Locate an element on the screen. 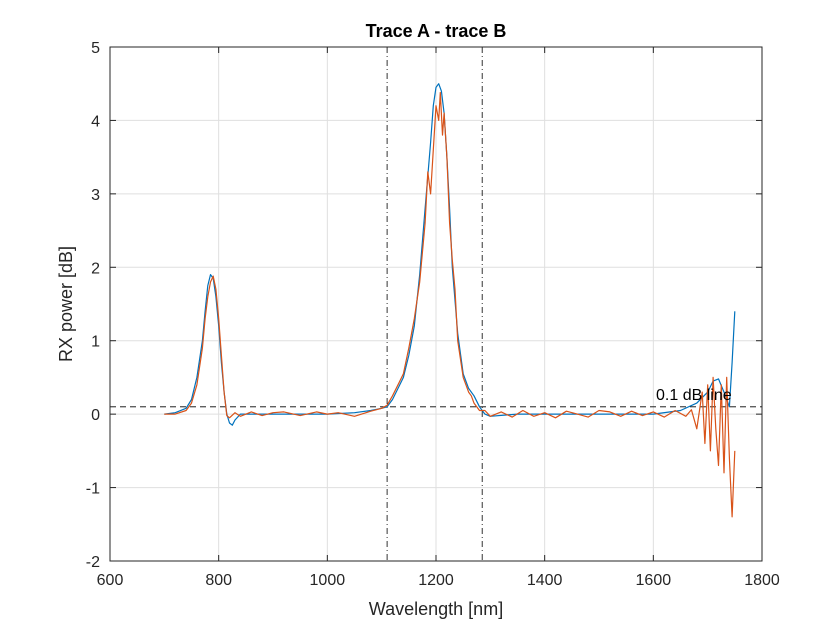 This screenshot has height=630, width=840. y-tick-label: -1 is located at coordinates (93, 489).